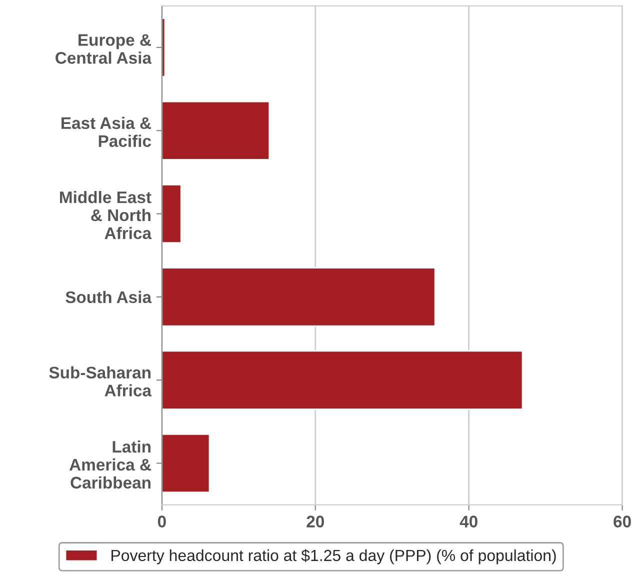  What do you see at coordinates (469, 522) in the screenshot?
I see `x-tick-label: 40` at bounding box center [469, 522].